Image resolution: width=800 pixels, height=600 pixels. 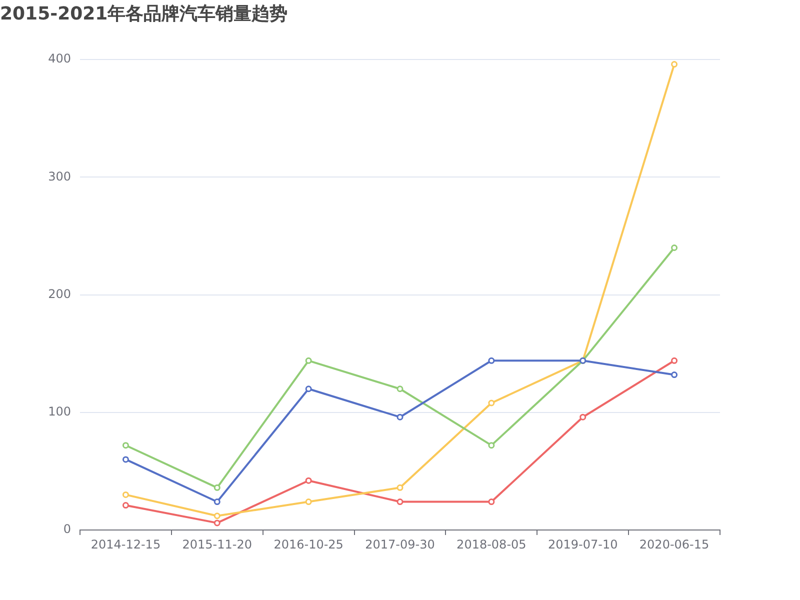 What do you see at coordinates (217, 544) in the screenshot?
I see `x-tick-label: 2015-11-20` at bounding box center [217, 544].